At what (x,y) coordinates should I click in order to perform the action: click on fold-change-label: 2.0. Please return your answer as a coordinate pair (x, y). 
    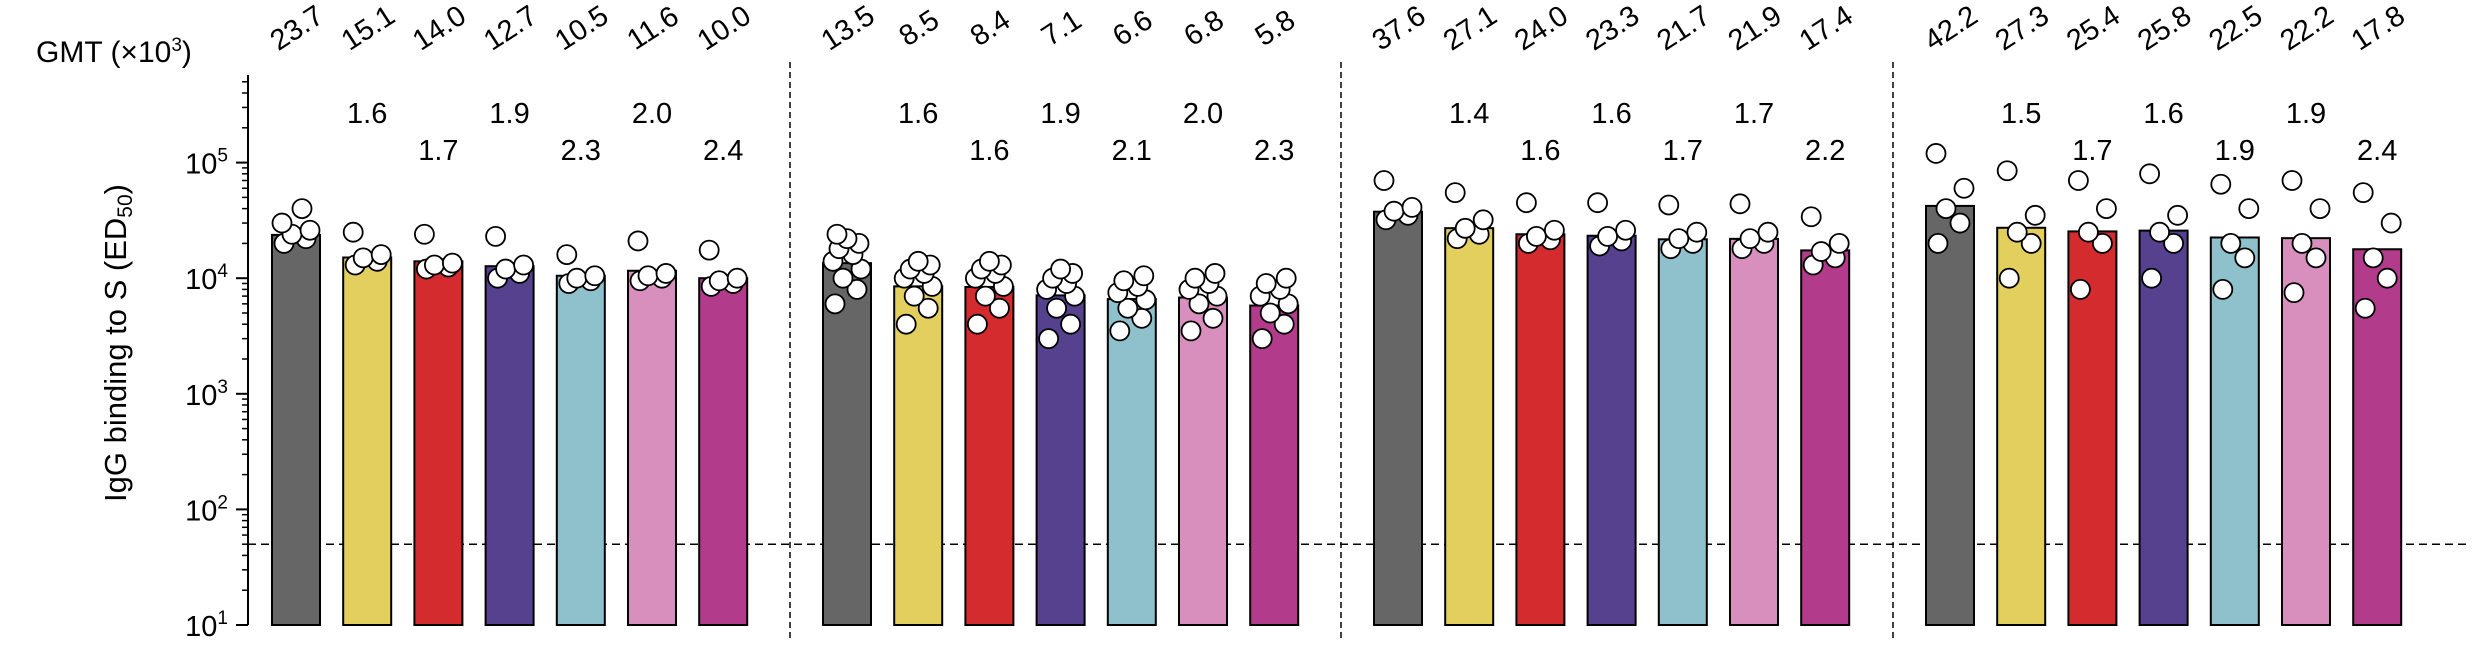
    Looking at the image, I should click on (1203, 114).